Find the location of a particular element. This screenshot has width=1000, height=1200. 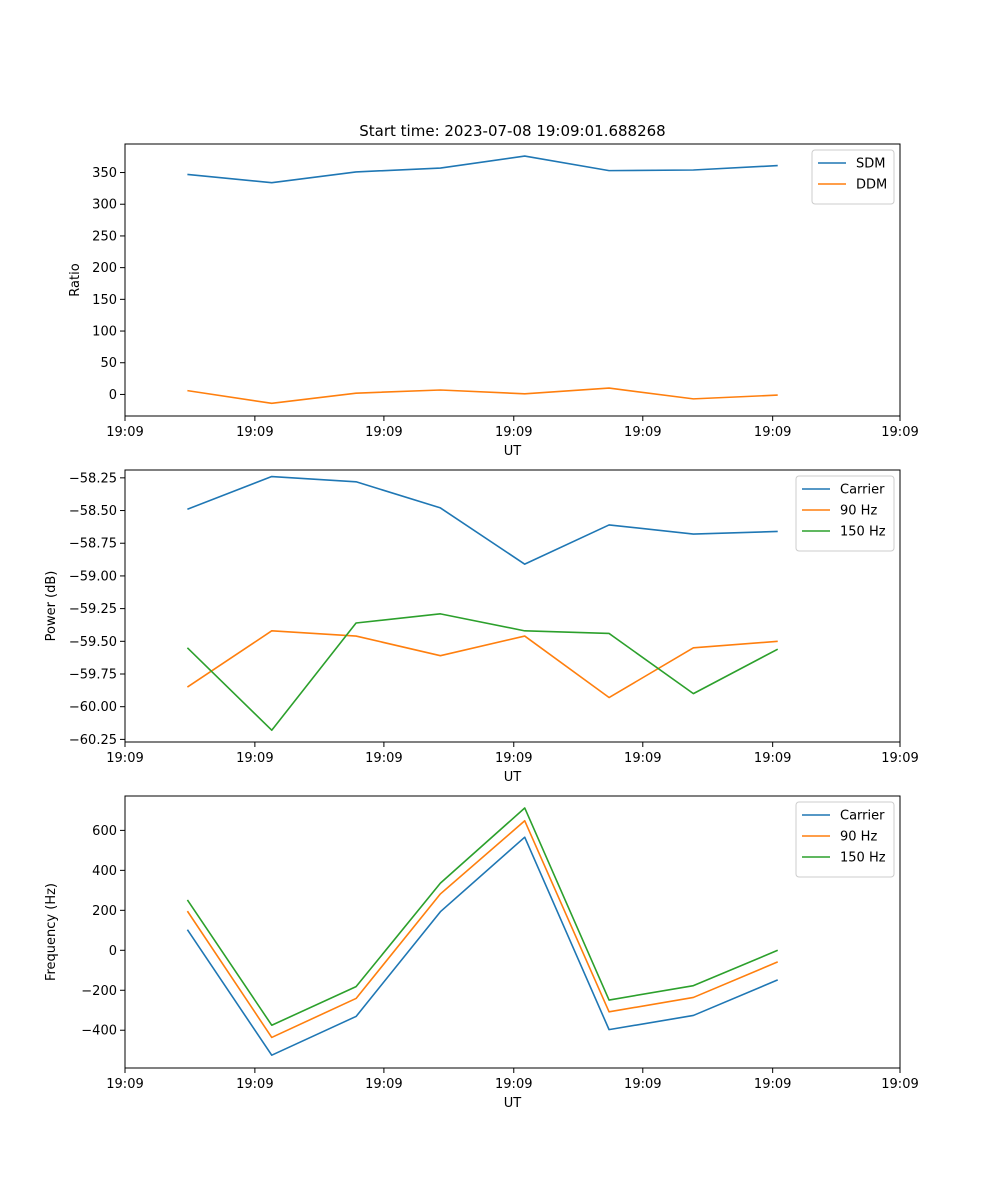

y-tick-label: −400 is located at coordinates (99, 1031).